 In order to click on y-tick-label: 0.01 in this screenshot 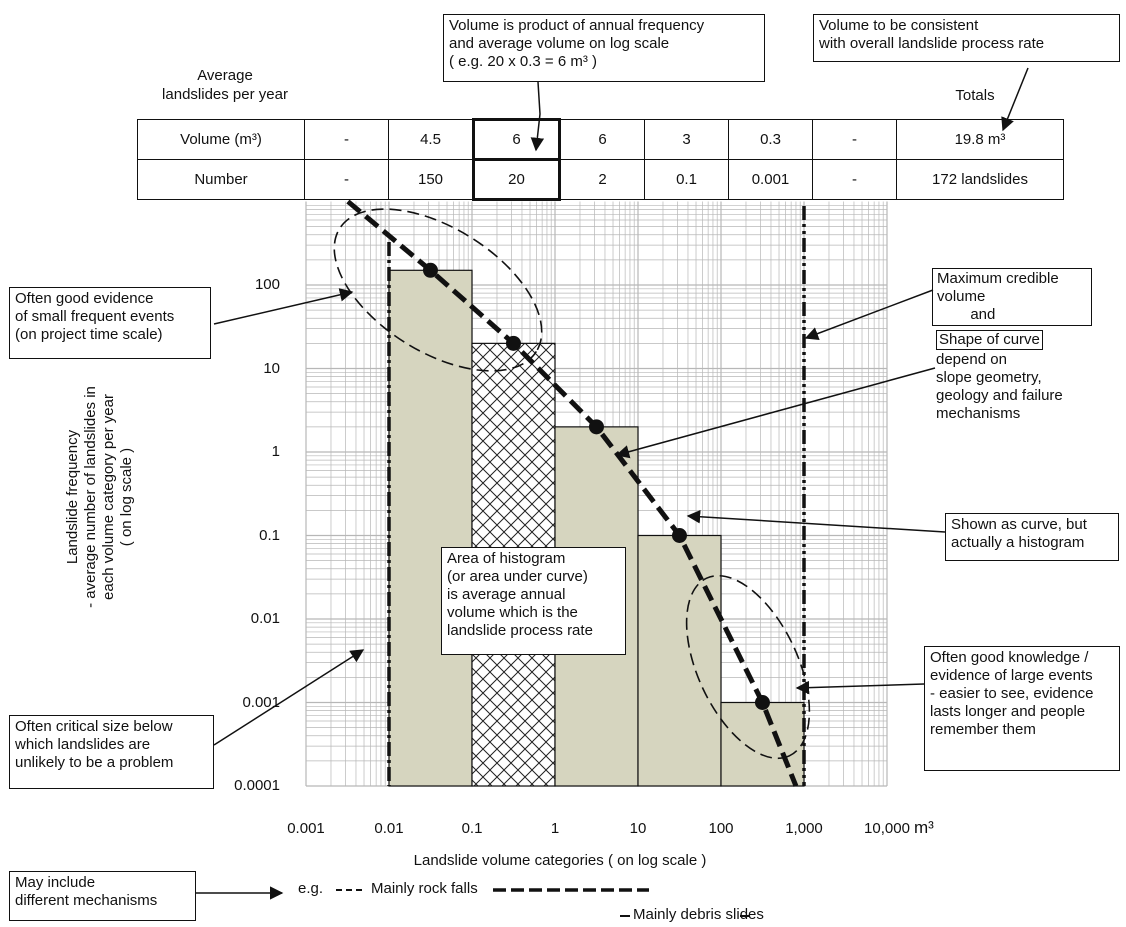, I will do `click(265, 618)`.